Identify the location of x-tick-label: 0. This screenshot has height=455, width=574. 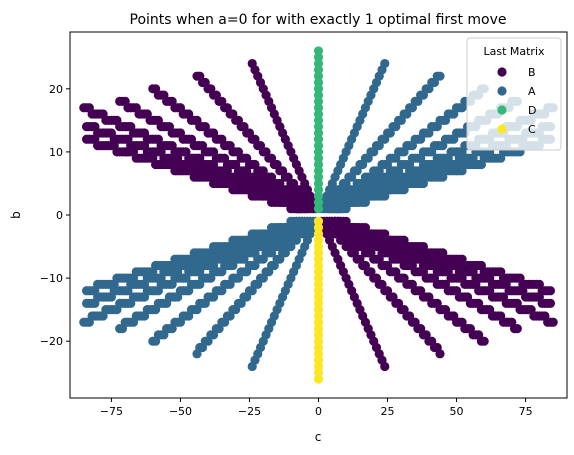
(318, 411).